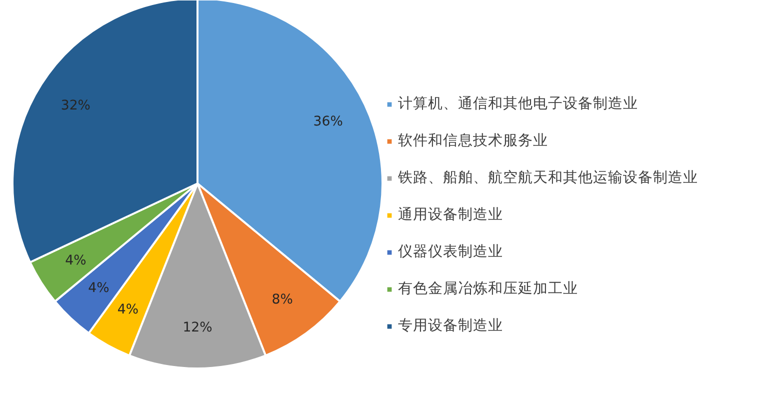  What do you see at coordinates (488, 288) in the screenshot?
I see `legend-label: 有色金属冶炼和压延加工业` at bounding box center [488, 288].